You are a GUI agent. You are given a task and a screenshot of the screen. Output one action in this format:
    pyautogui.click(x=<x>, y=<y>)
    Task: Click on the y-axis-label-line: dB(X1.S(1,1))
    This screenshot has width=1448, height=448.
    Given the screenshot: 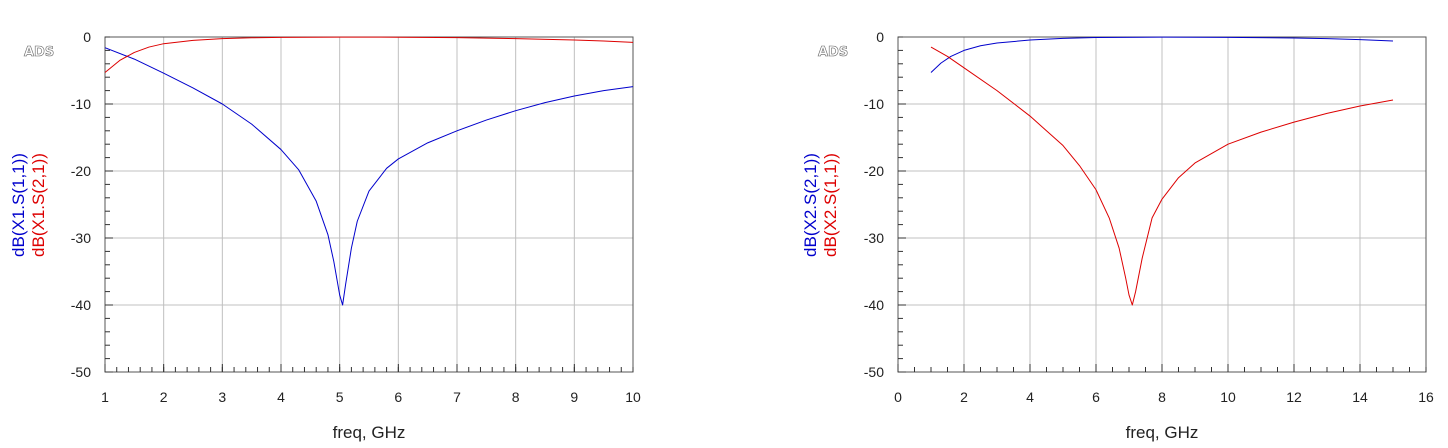 What is the action you would take?
    pyautogui.click(x=18, y=205)
    